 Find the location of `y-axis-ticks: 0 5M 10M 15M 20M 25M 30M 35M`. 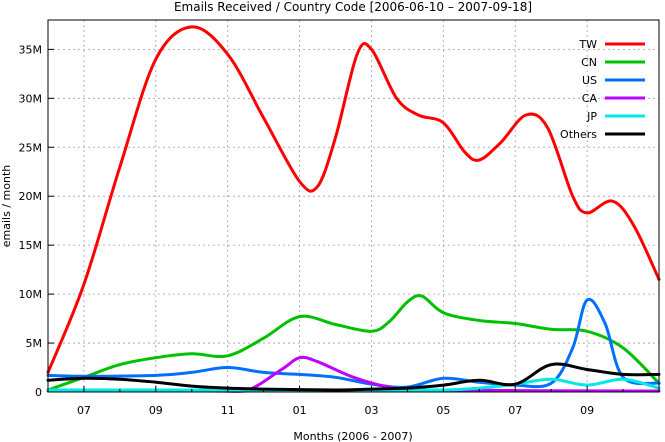

y-axis-ticks: 0 5M 10M 15M 20M 25M 30M 35M is located at coordinates (36, 221).